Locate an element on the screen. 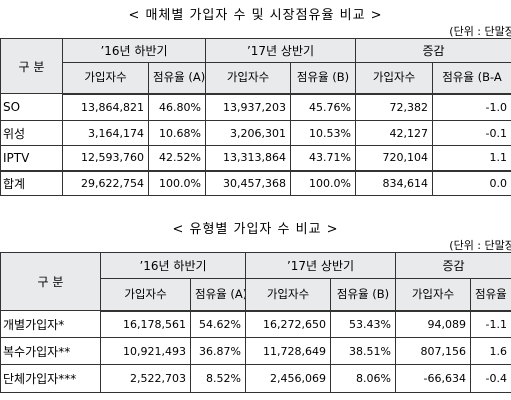  cell: 38.51% is located at coordinates (363, 351).